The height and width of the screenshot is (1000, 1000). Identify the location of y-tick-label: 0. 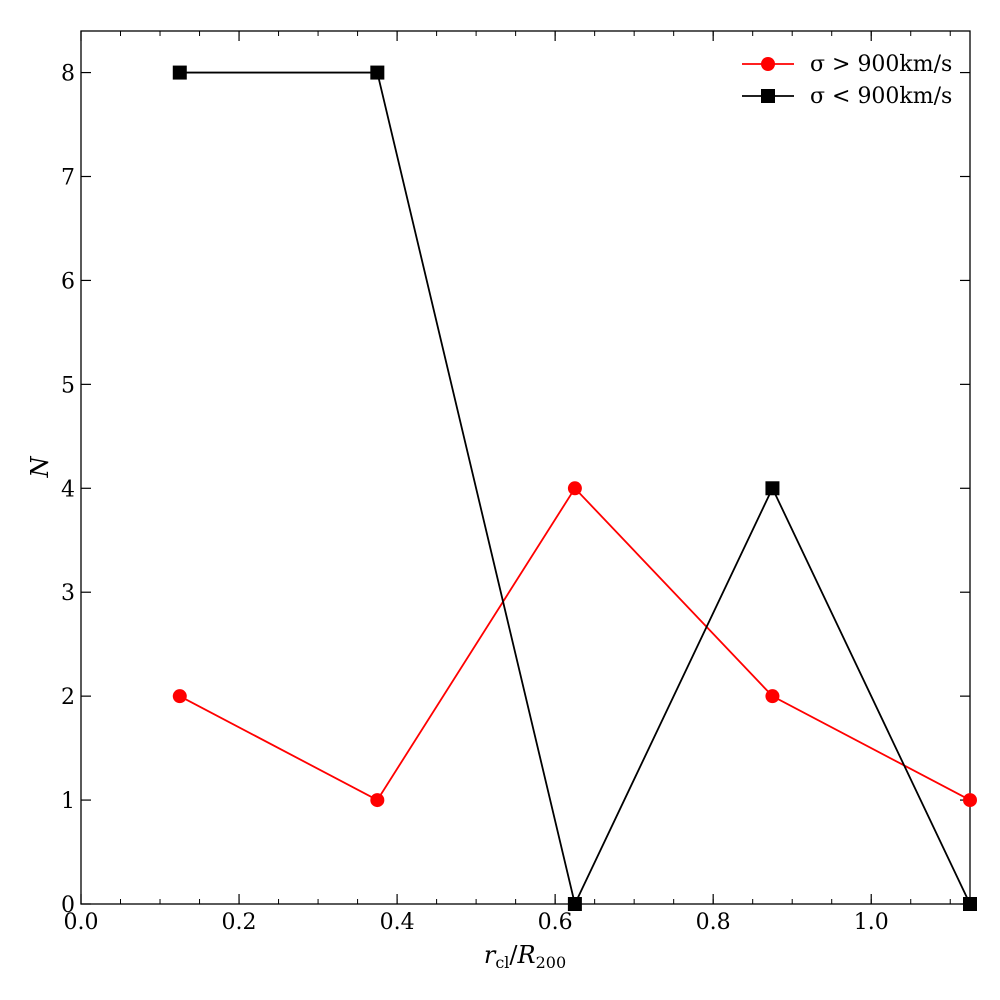
(68, 905).